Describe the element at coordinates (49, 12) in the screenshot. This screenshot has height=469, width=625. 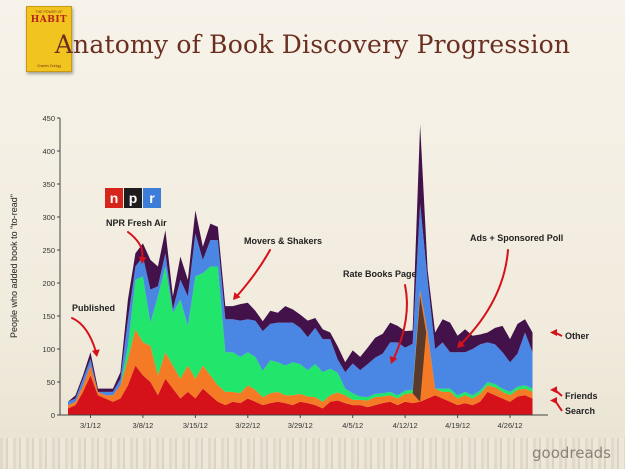
I see `book-cover-subtitle: THE POWER OF` at that location.